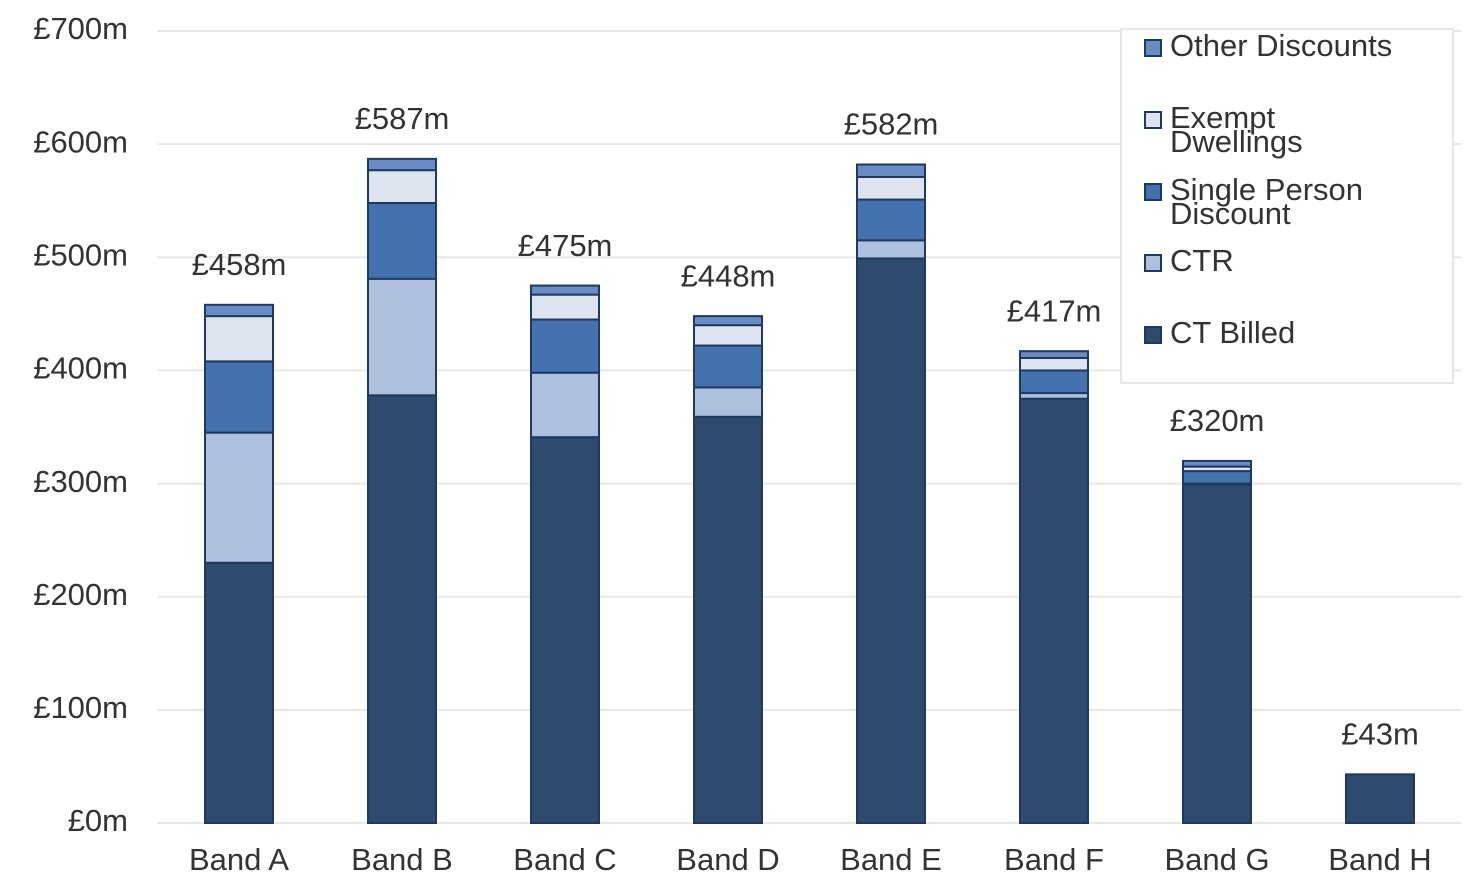 Image resolution: width=1480 pixels, height=891 pixels. Describe the element at coordinates (1217, 420) in the screenshot. I see `total-label: £320m` at that location.